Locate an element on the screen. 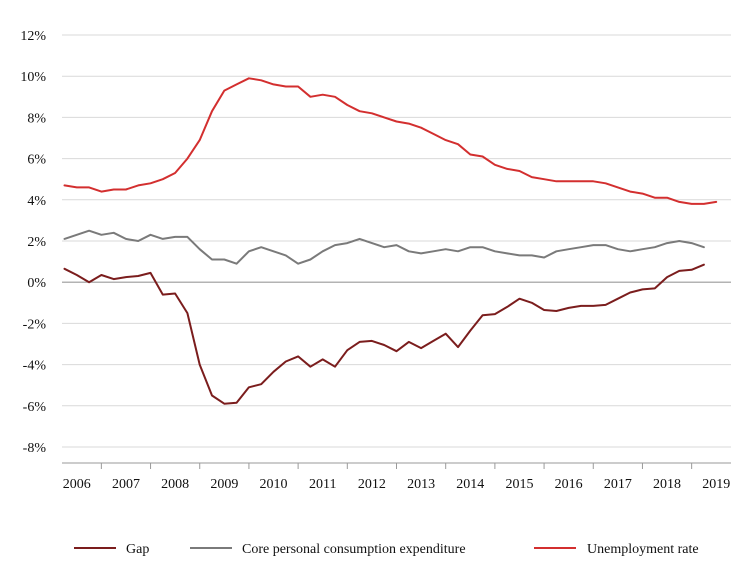 This screenshot has width=754, height=580. legend-label: Gap is located at coordinates (137, 549).